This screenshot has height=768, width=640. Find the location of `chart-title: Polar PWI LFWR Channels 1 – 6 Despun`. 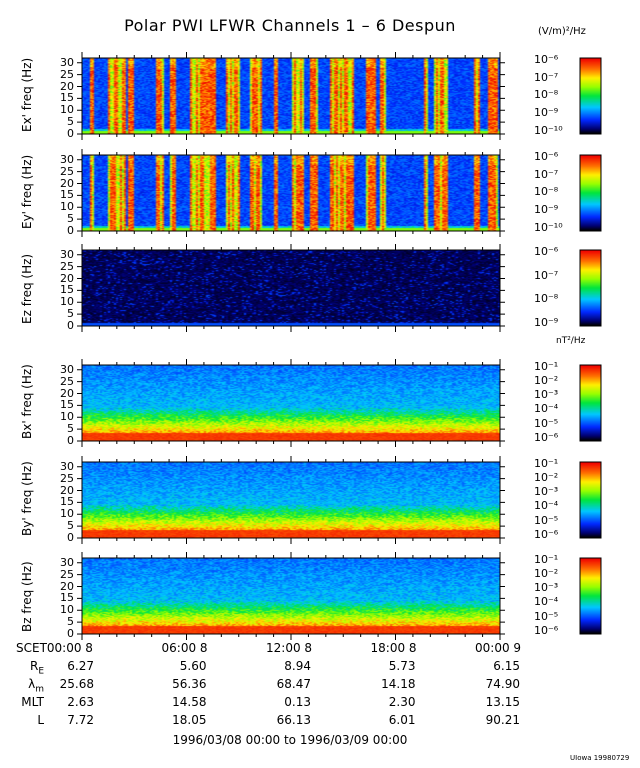

chart-title: Polar PWI LFWR Channels 1 – 6 Despun is located at coordinates (290, 25).